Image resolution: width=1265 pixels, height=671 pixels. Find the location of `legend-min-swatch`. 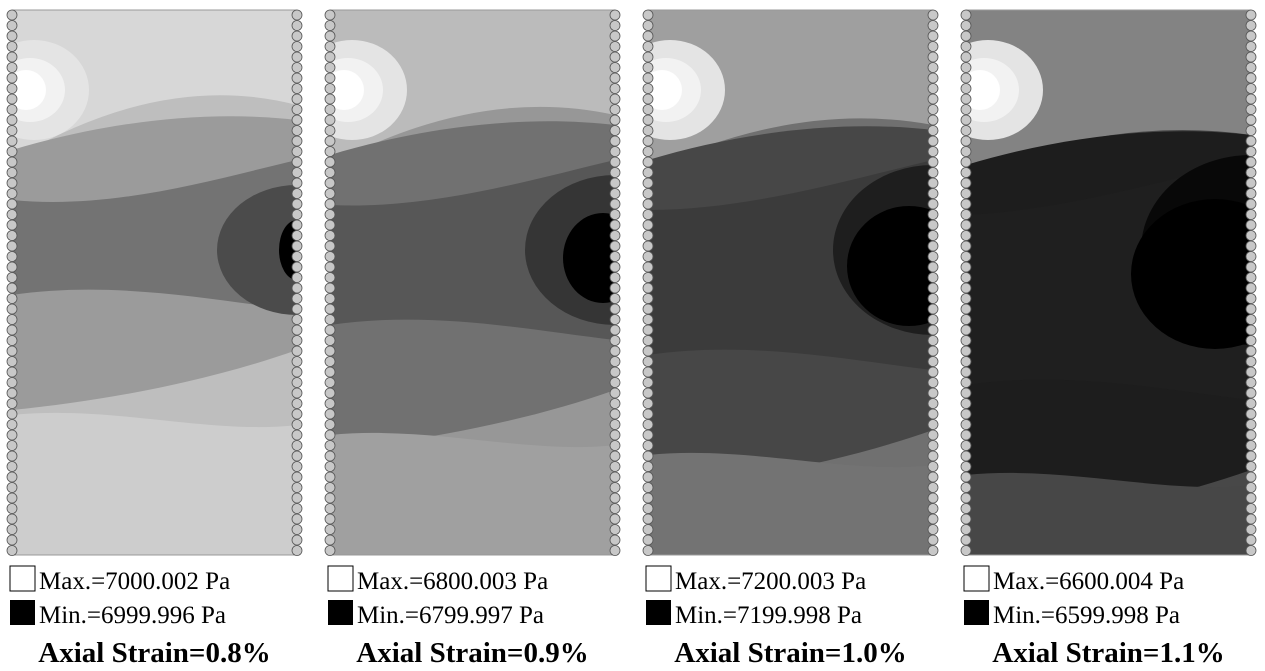

legend-min-swatch is located at coordinates (976, 612).